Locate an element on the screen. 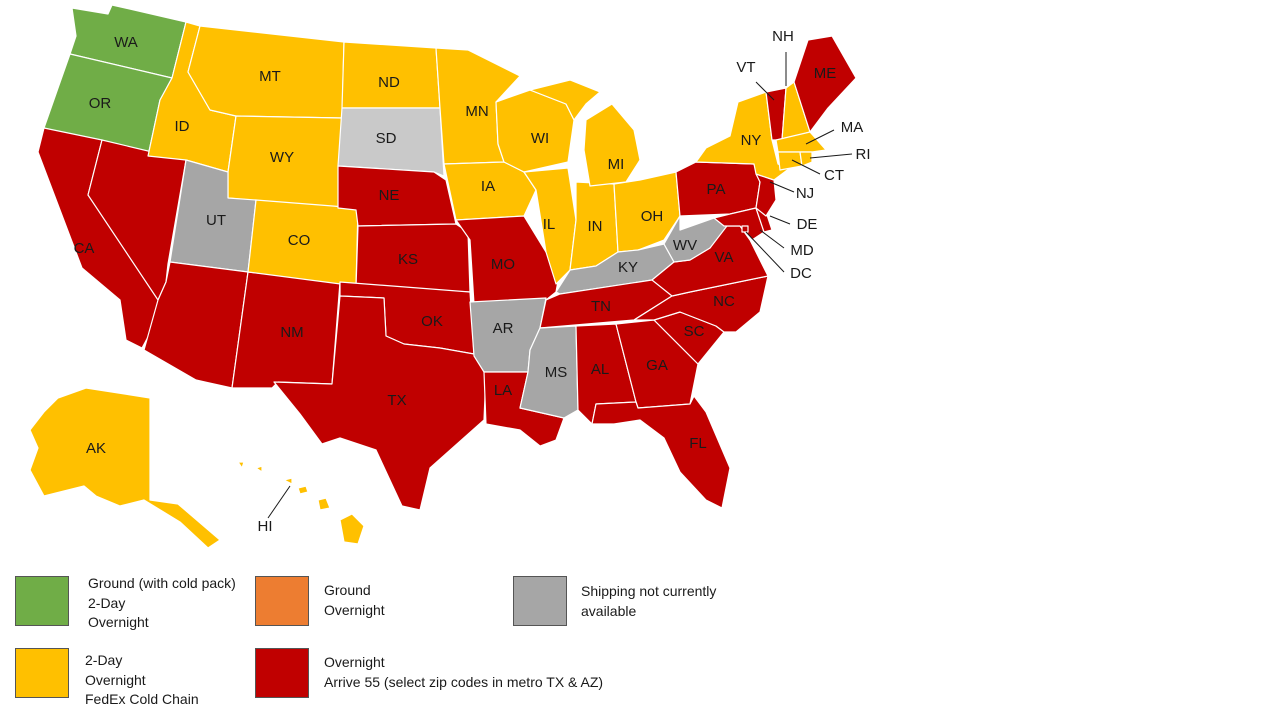 This screenshot has height=720, width=1280. label-WV: WV is located at coordinates (685, 245).